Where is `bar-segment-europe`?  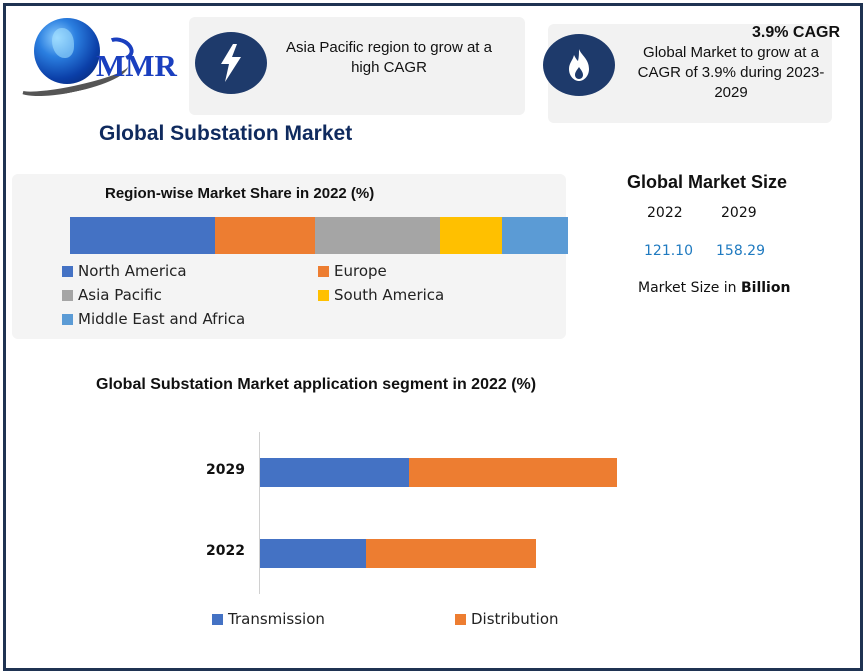
bar-segment-europe is located at coordinates (265, 235).